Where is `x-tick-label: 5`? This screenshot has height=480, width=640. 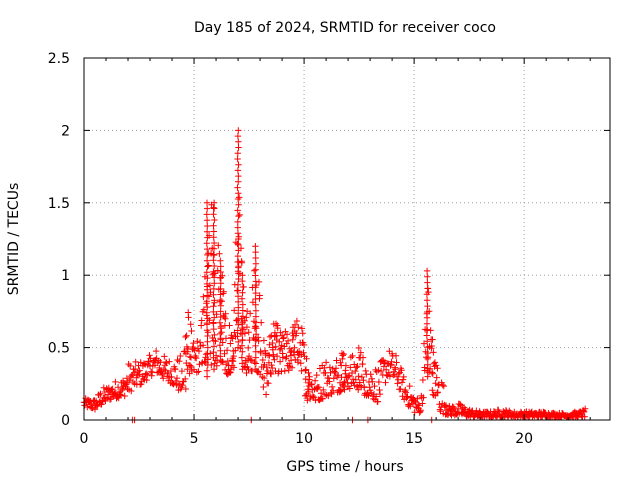
x-tick-label: 5 is located at coordinates (194, 439).